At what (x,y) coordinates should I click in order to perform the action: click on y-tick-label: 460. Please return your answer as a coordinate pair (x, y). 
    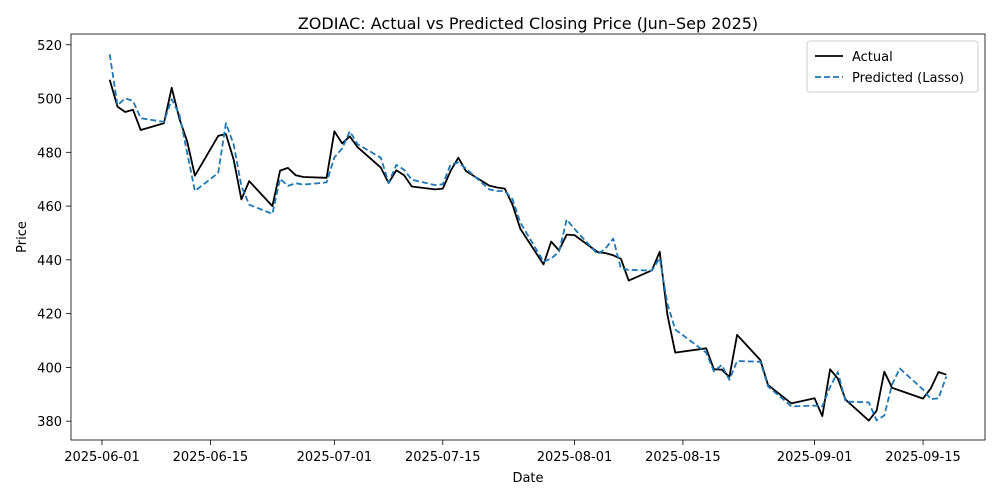
    Looking at the image, I should click on (49, 207).